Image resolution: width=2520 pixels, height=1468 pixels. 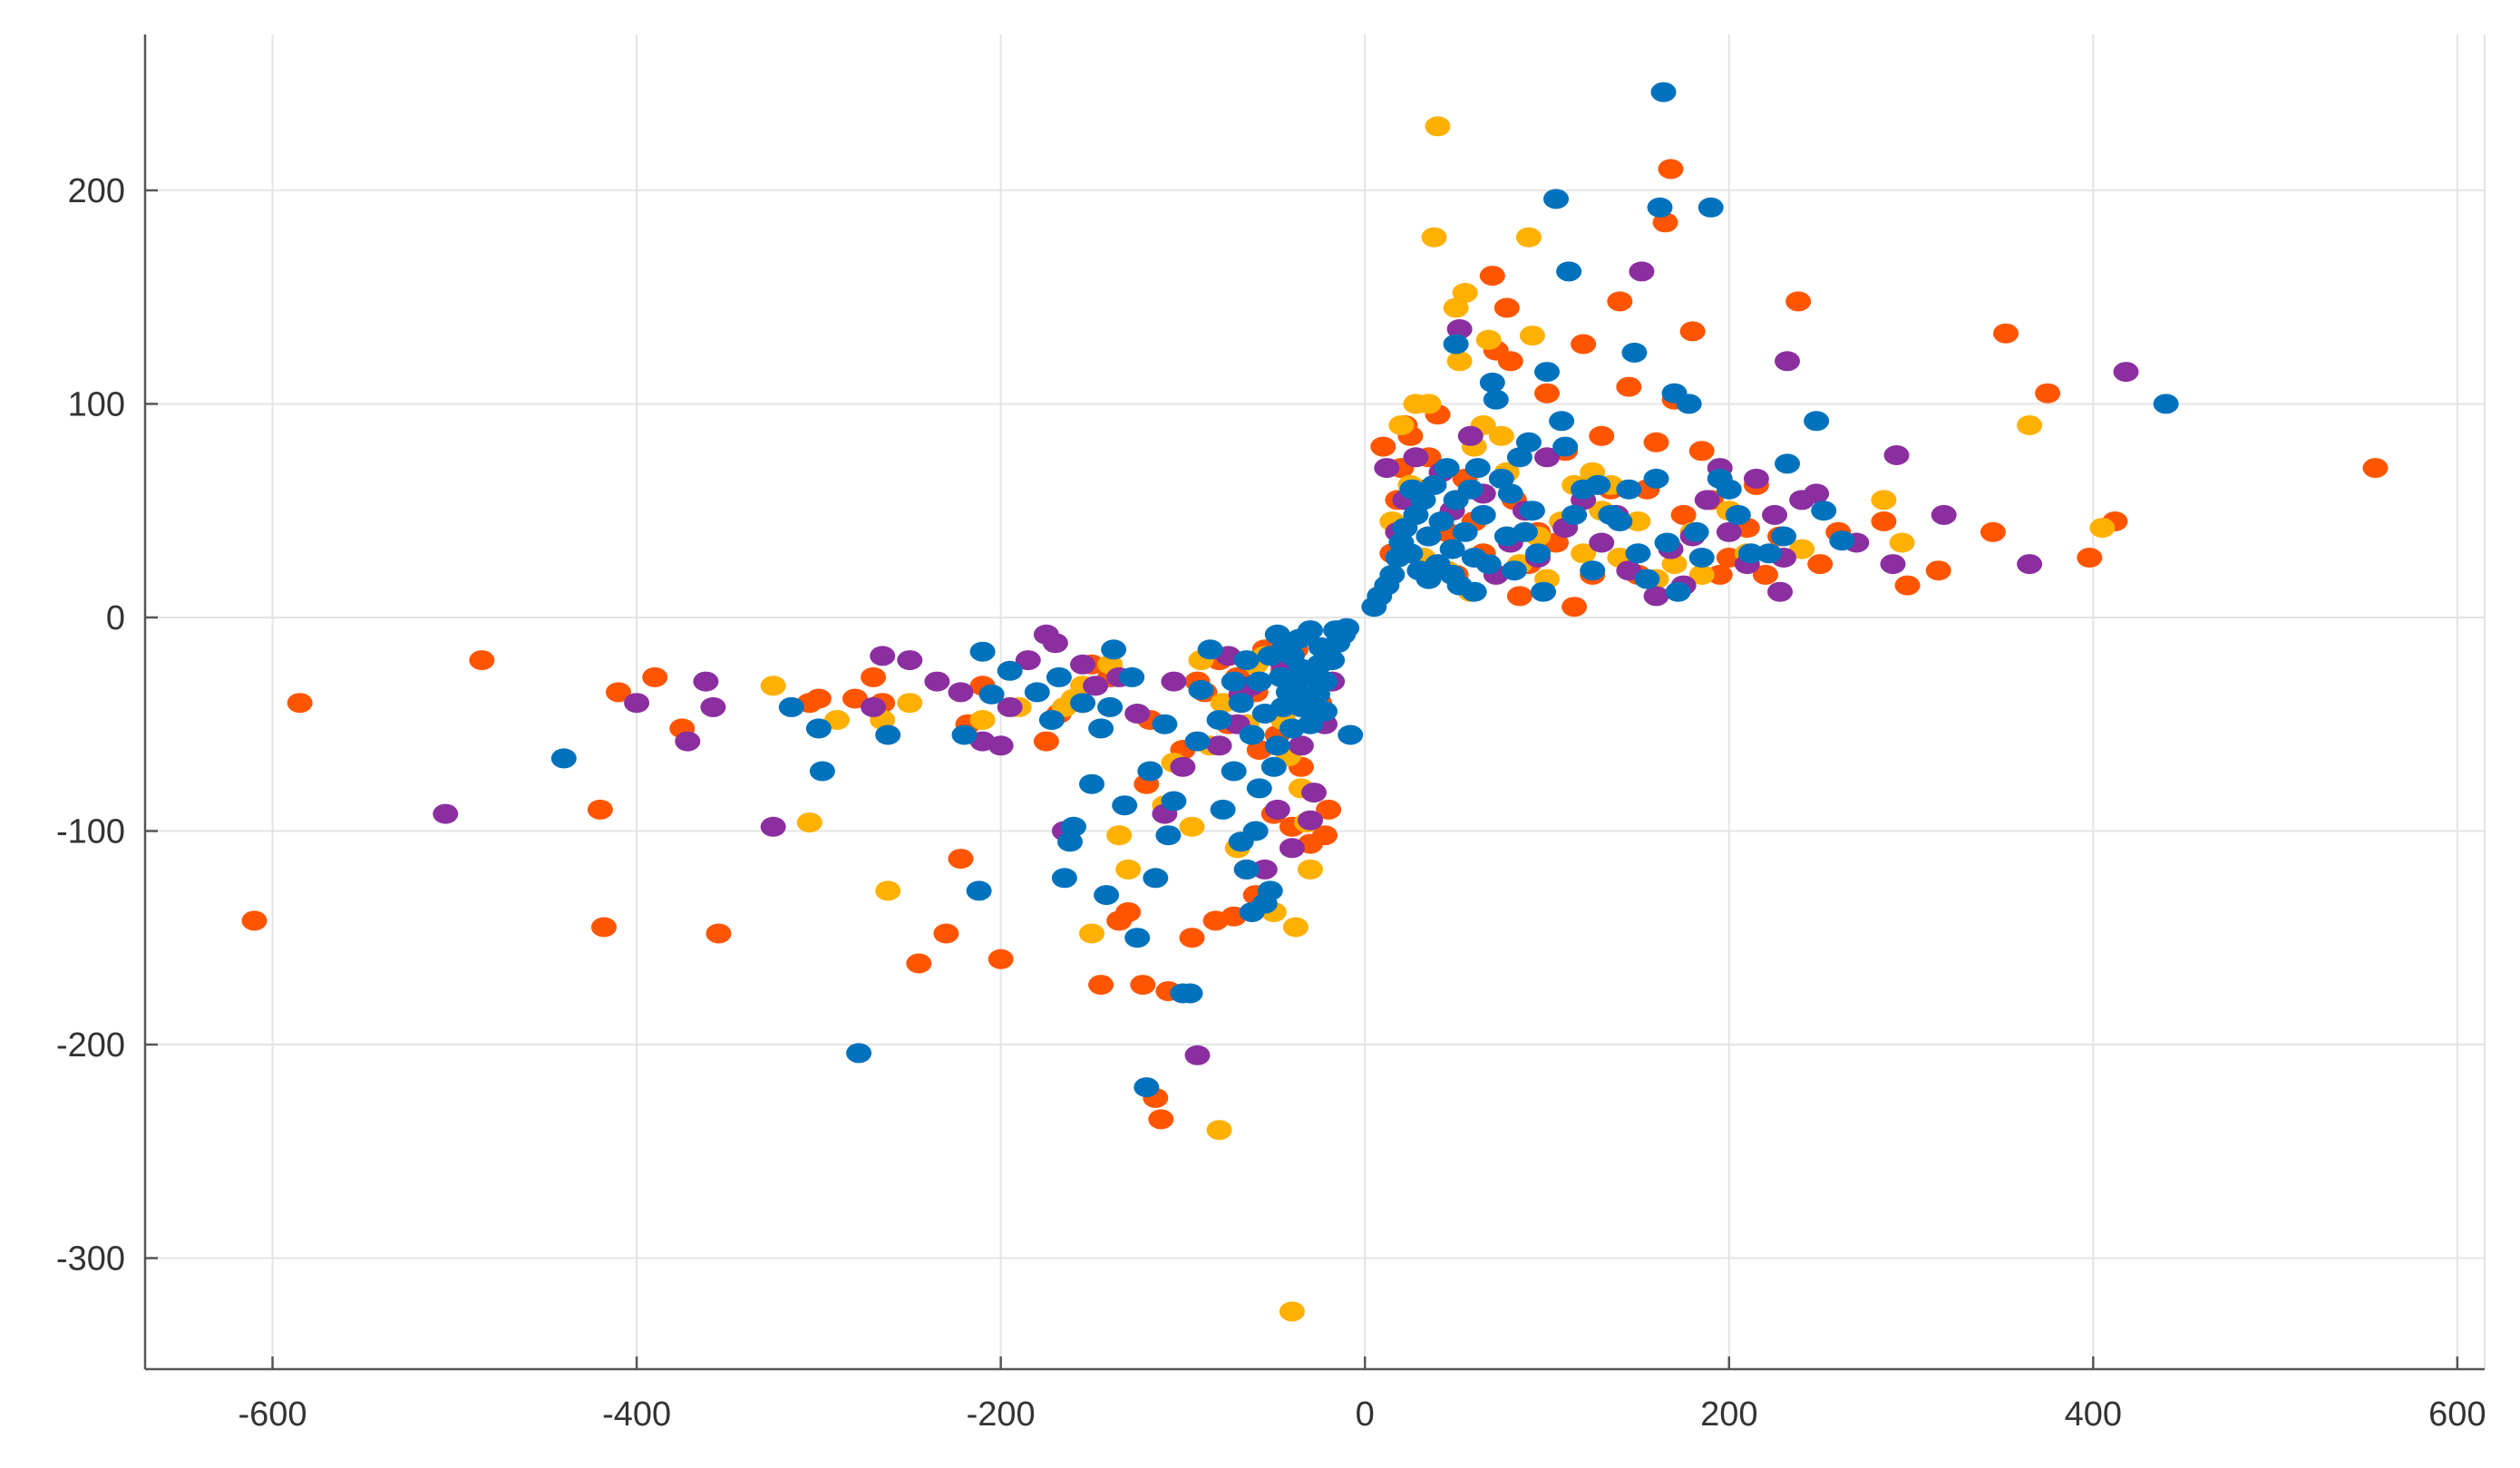 What do you see at coordinates (1001, 1415) in the screenshot?
I see `x-tick-label: -200` at bounding box center [1001, 1415].